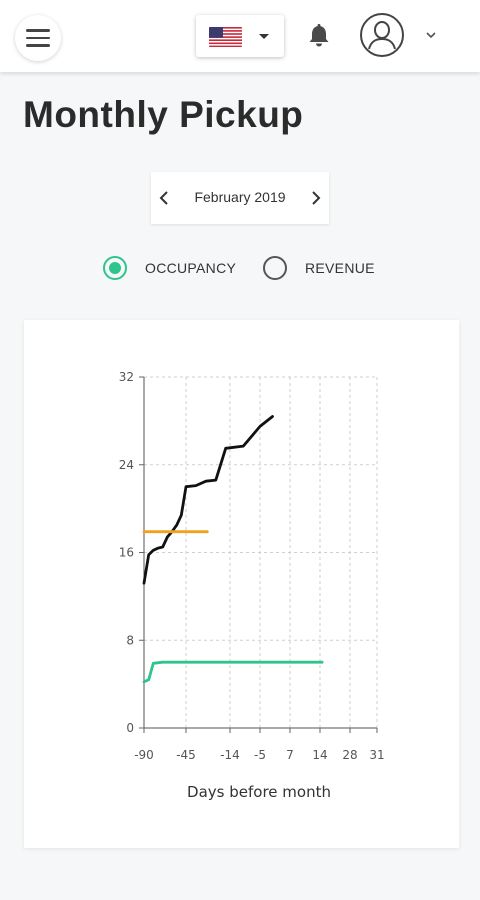 The height and width of the screenshot is (900, 480). I want to click on language-selector, so click(240, 36).